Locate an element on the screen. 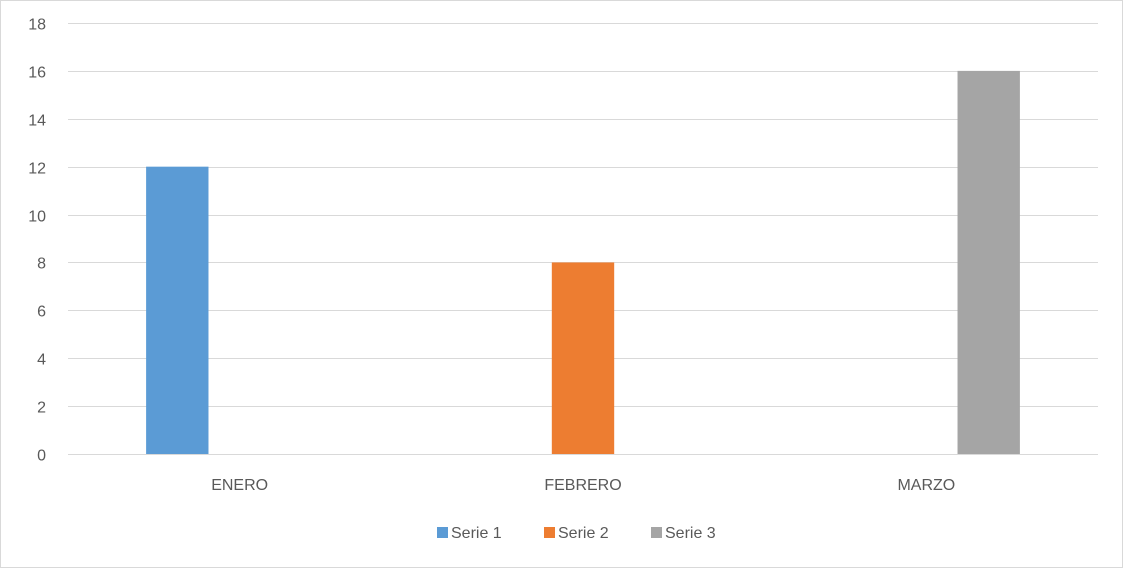 This screenshot has width=1123, height=568. y-axis-ticks: 0 2 4 6 8 10 12 14 16 18 is located at coordinates (37, 241).